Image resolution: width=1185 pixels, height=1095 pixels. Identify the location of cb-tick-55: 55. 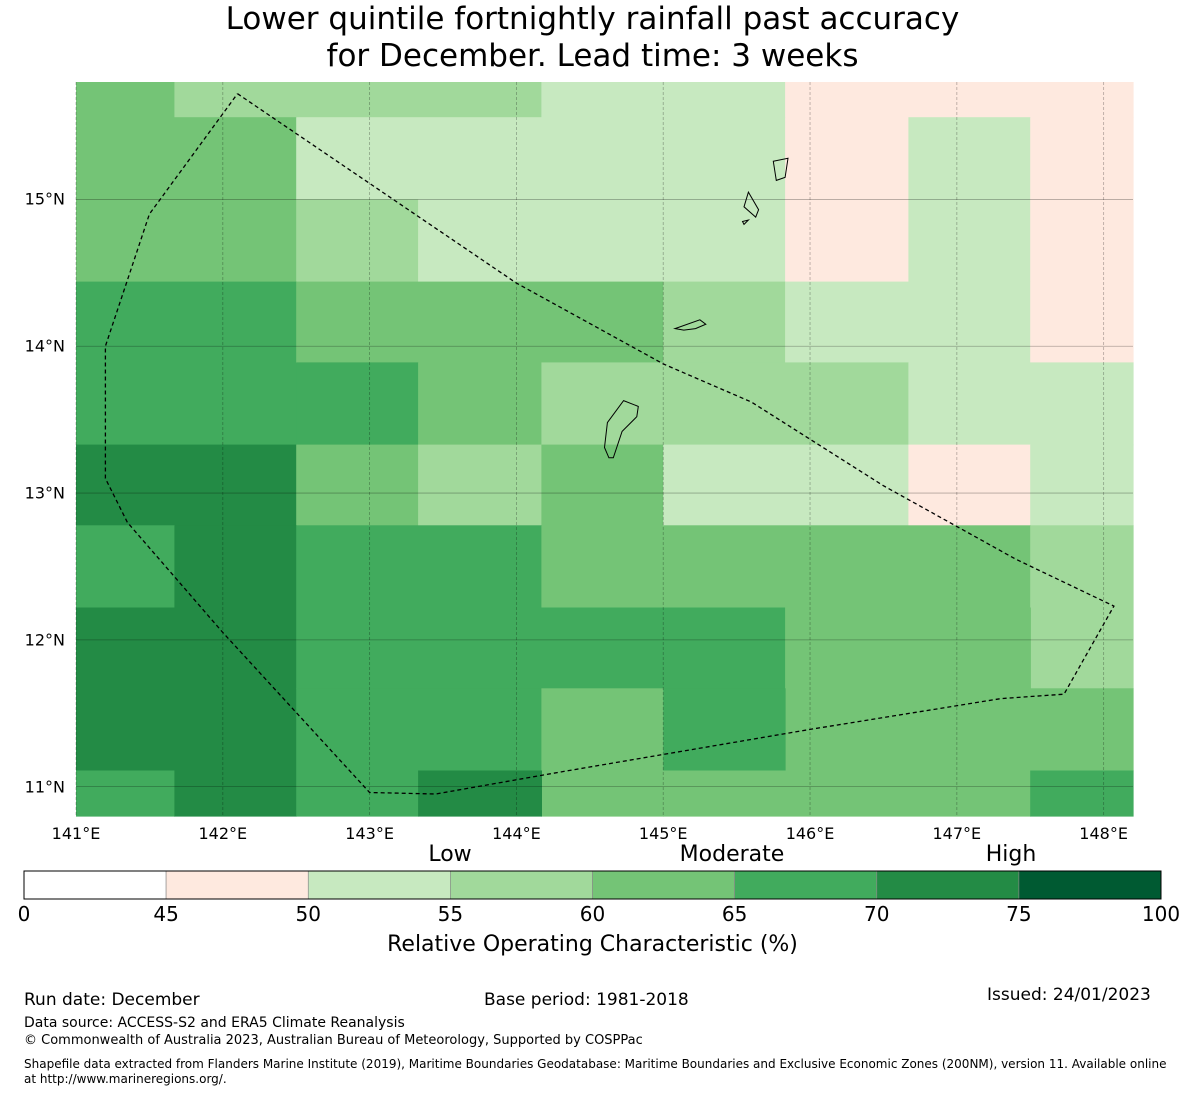
(450, 914).